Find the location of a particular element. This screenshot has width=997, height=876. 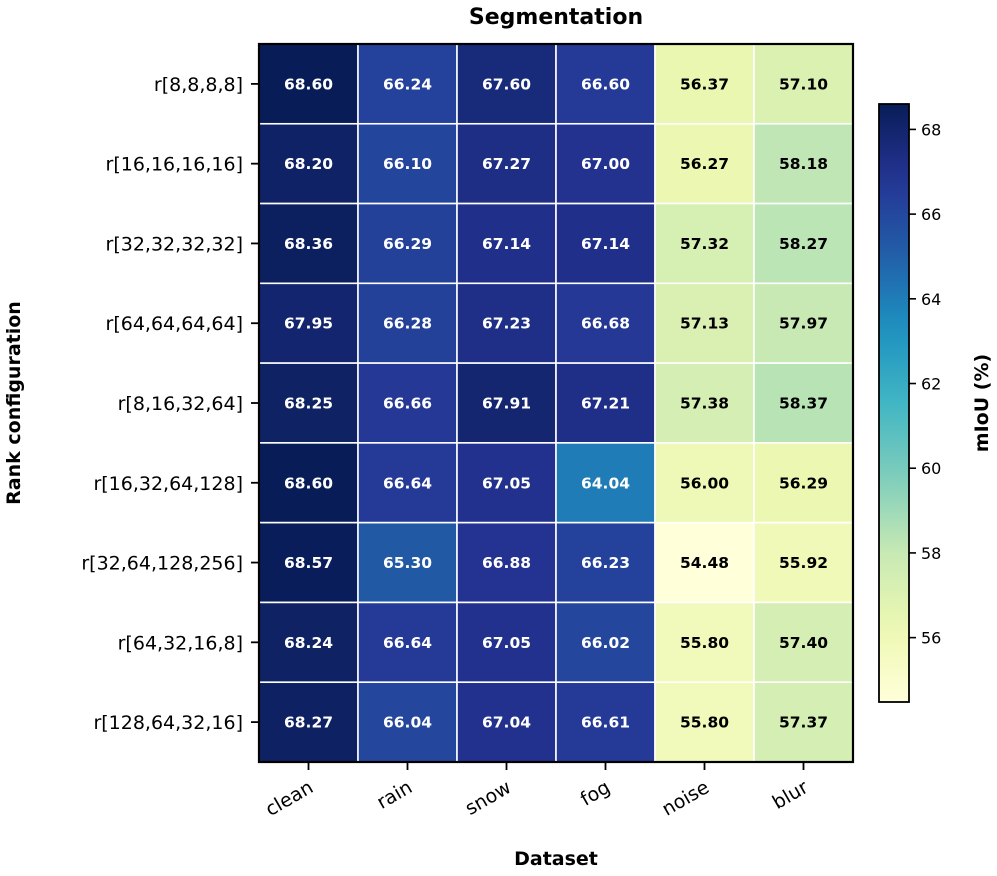

cell-value-label: 65.30 is located at coordinates (407, 563).